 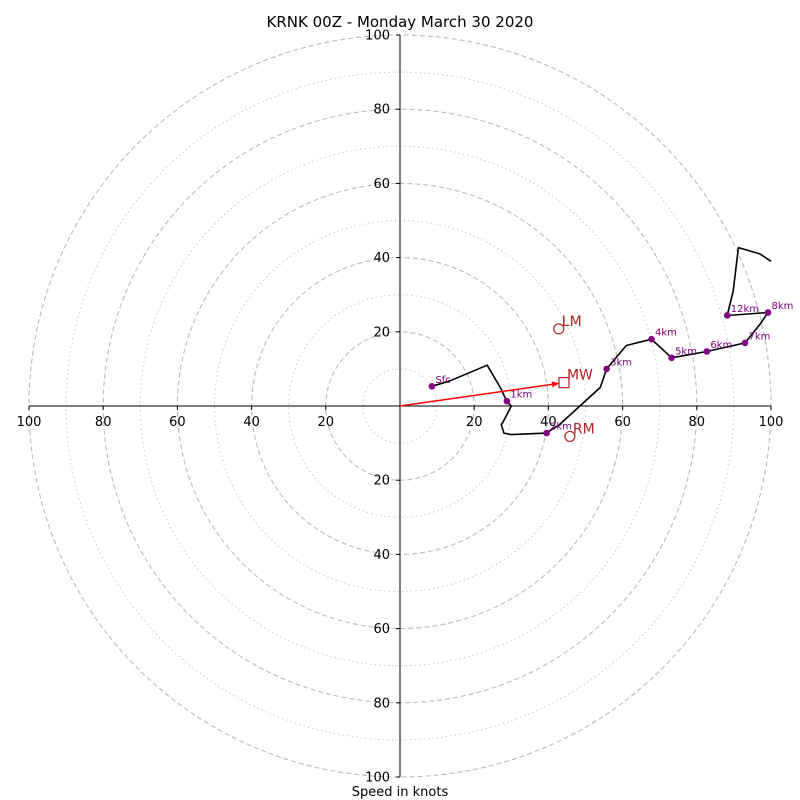 What do you see at coordinates (561, 427) in the screenshot?
I see `height-label-2km: 2km` at bounding box center [561, 427].